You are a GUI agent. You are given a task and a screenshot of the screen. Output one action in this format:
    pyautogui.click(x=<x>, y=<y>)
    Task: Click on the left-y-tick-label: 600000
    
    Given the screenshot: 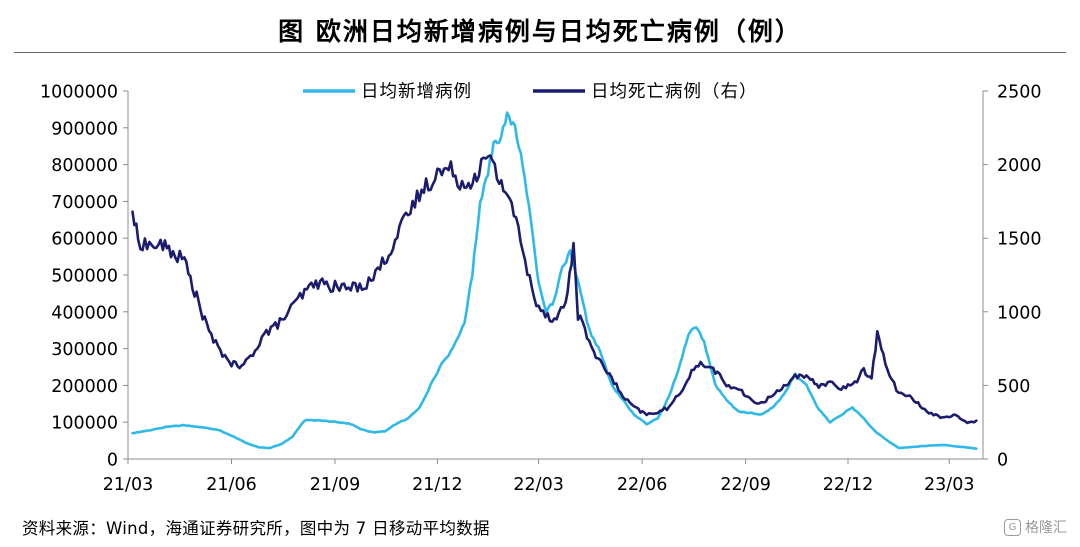 What is the action you would take?
    pyautogui.click(x=84, y=240)
    